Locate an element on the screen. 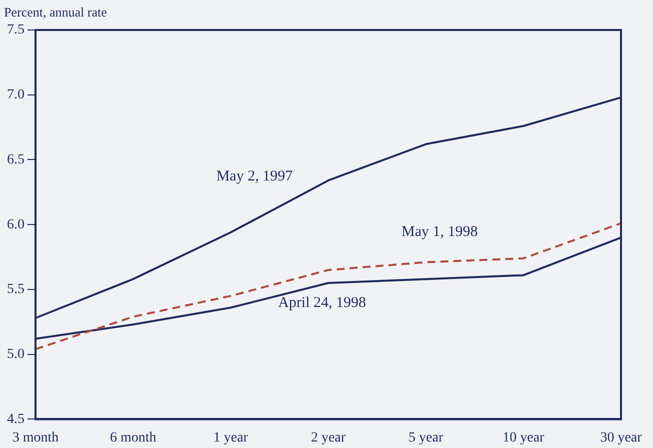  y-tick-label: 6.0 is located at coordinates (15, 224).